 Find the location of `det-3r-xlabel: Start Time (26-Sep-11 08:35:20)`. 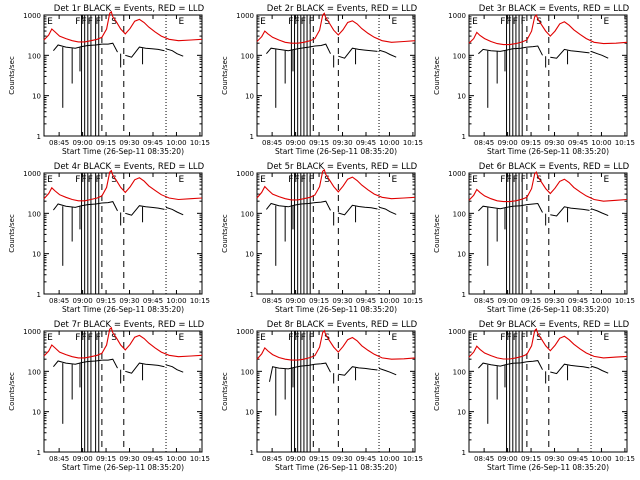

det-3r-xlabel: Start Time (26-Sep-11 08:35:20) is located at coordinates (548, 151).